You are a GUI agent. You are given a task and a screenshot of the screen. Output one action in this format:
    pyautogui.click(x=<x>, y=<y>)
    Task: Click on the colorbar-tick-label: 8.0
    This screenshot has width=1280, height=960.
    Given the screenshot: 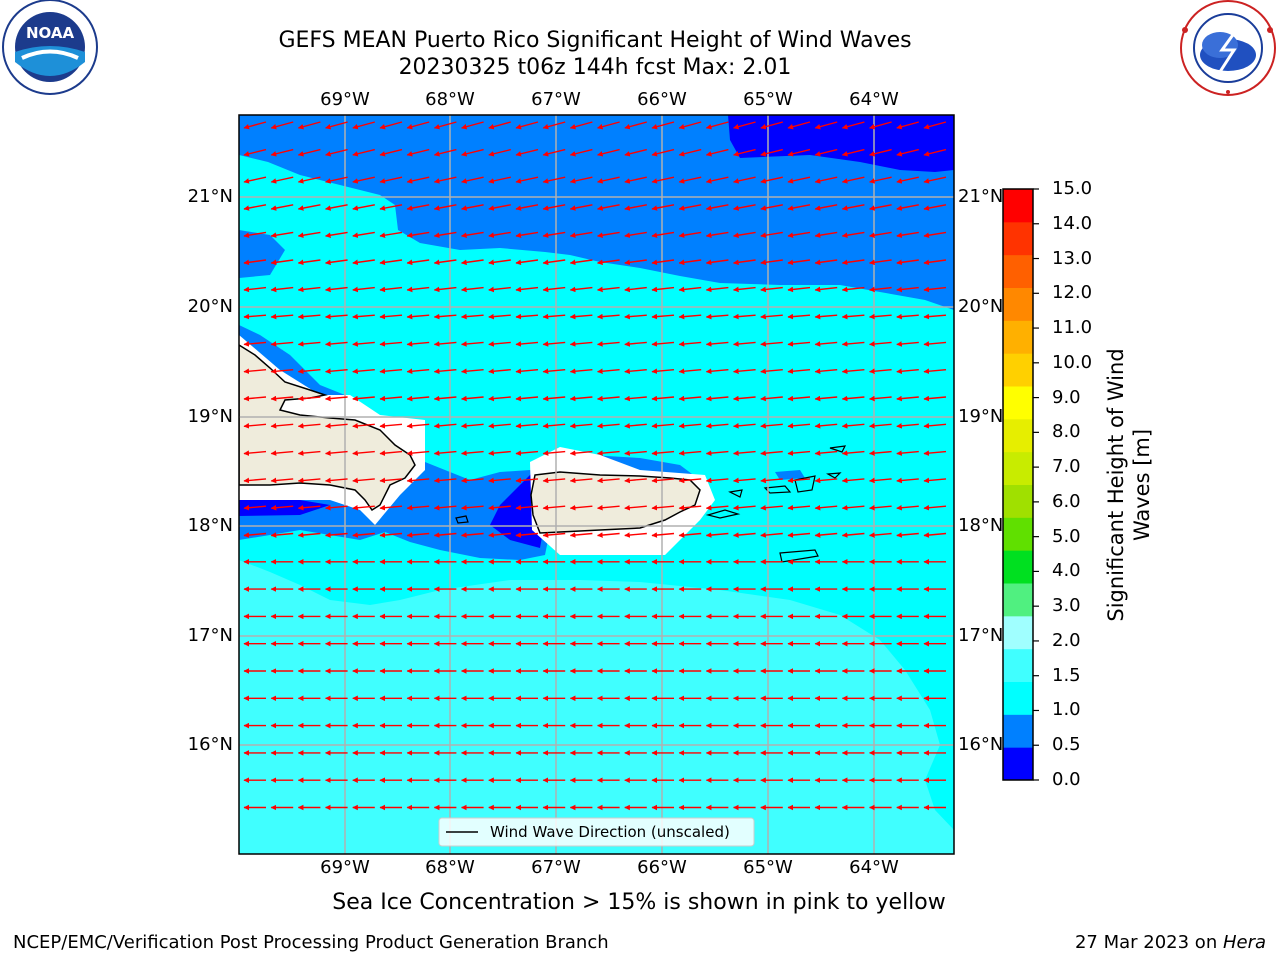 What is the action you would take?
    pyautogui.click(x=1066, y=432)
    